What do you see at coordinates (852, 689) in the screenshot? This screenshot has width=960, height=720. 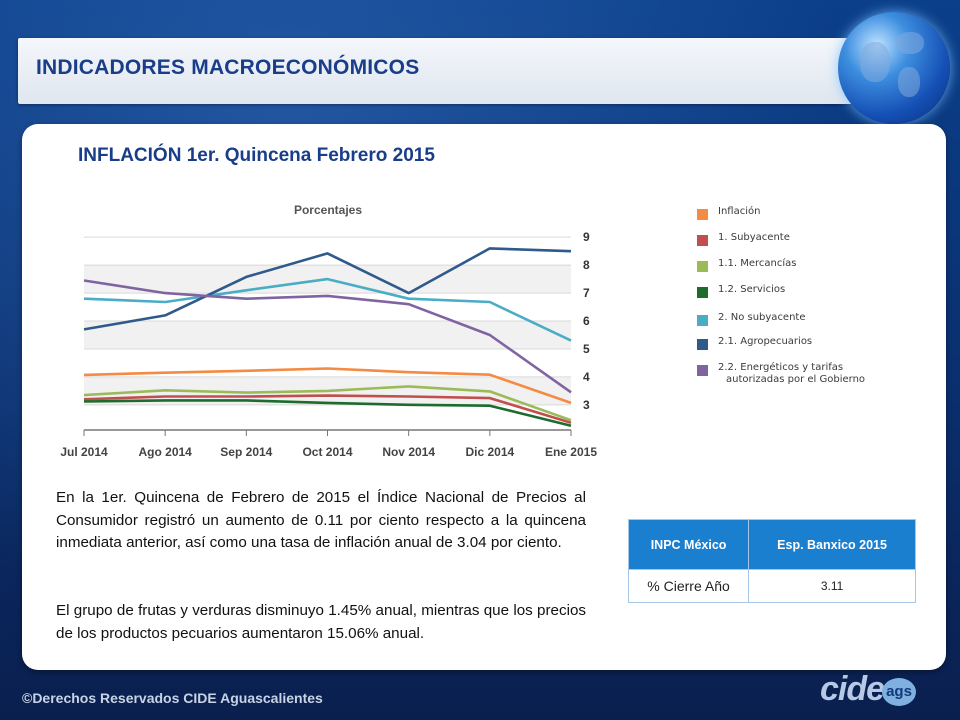 I see `logo-mark: cide` at bounding box center [852, 689].